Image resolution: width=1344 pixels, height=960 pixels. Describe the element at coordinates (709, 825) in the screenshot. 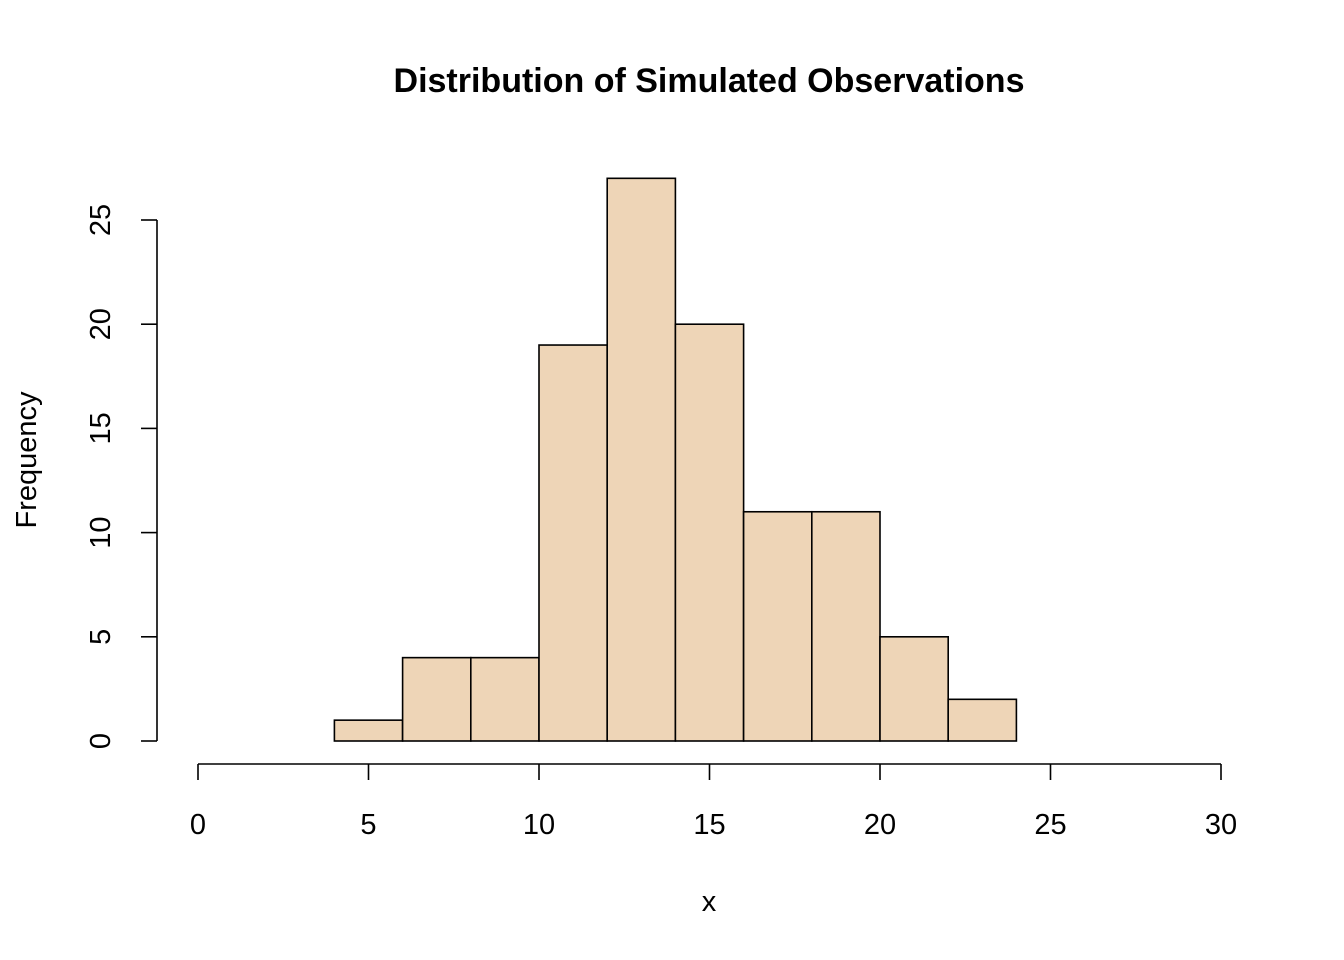

I see `x-tick-label: 15` at that location.